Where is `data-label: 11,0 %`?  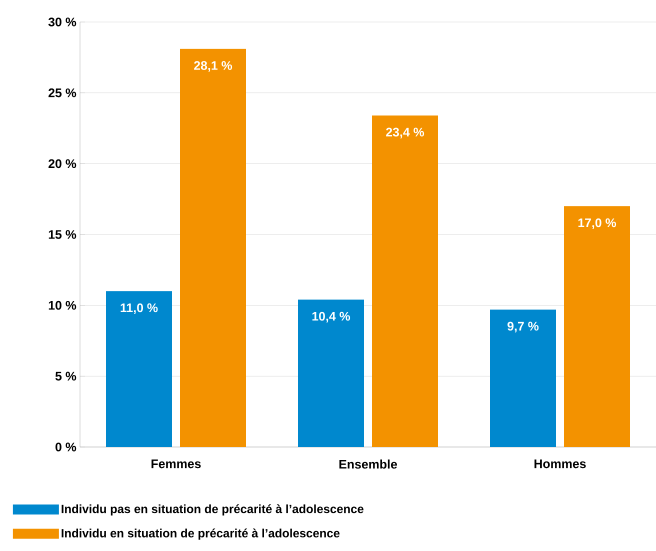
data-label: 11,0 % is located at coordinates (139, 308).